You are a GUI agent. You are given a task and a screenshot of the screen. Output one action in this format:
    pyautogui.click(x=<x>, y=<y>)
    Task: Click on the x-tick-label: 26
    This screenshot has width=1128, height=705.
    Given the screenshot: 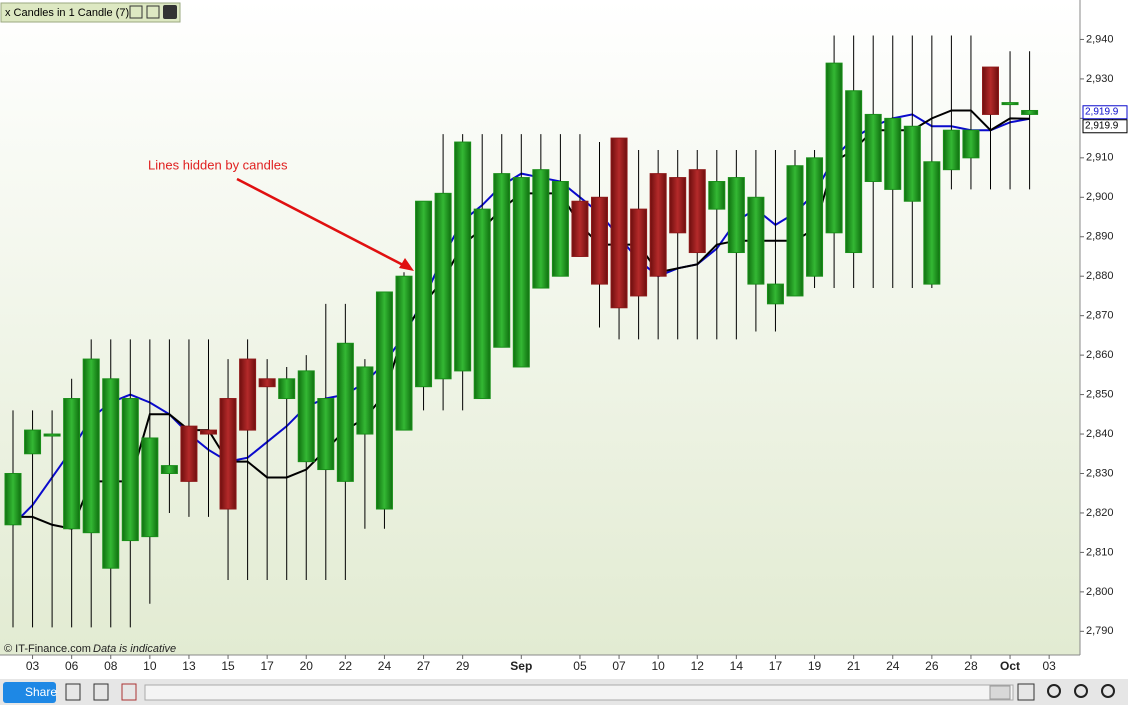 What is the action you would take?
    pyautogui.click(x=932, y=666)
    